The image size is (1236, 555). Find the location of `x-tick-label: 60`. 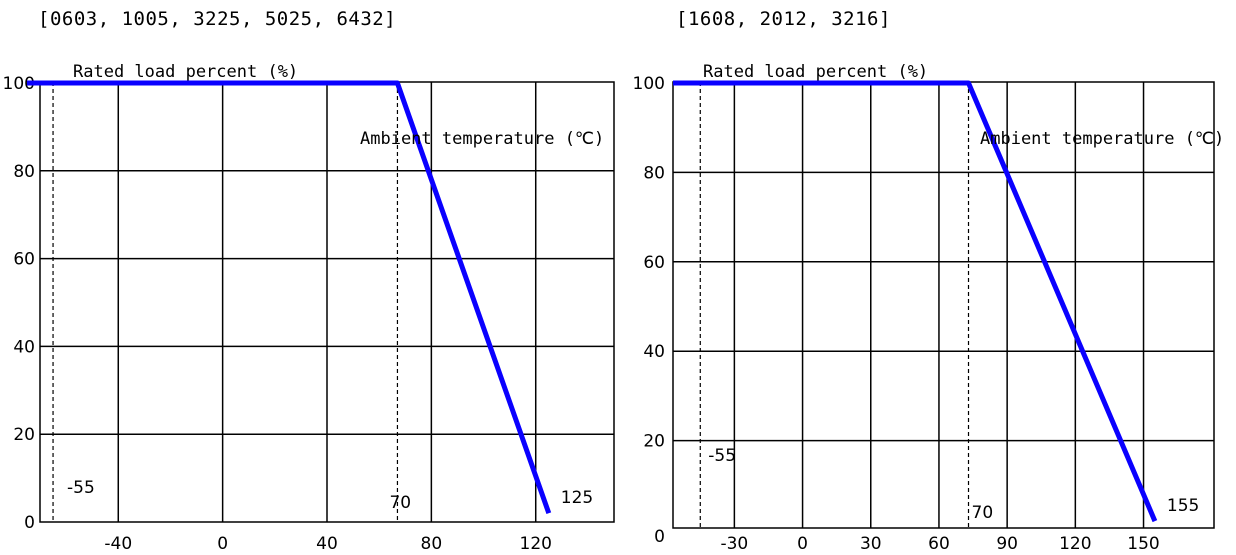

x-tick-label: 60 is located at coordinates (939, 544).